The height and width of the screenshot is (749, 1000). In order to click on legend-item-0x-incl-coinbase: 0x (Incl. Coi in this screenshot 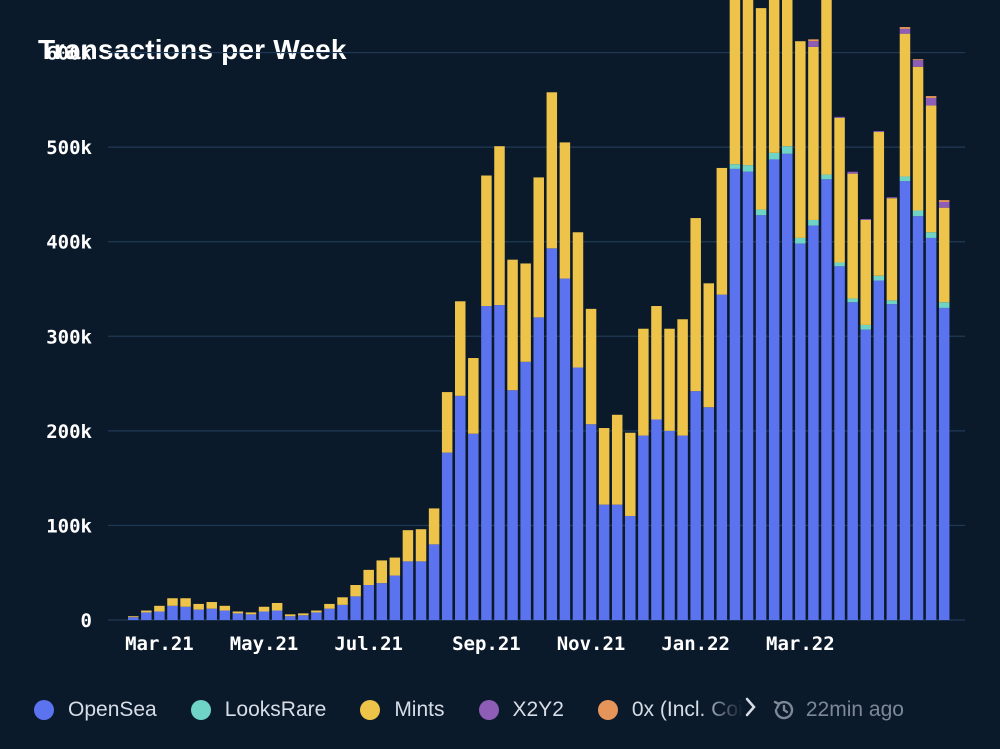, I will do `click(670, 710)`.